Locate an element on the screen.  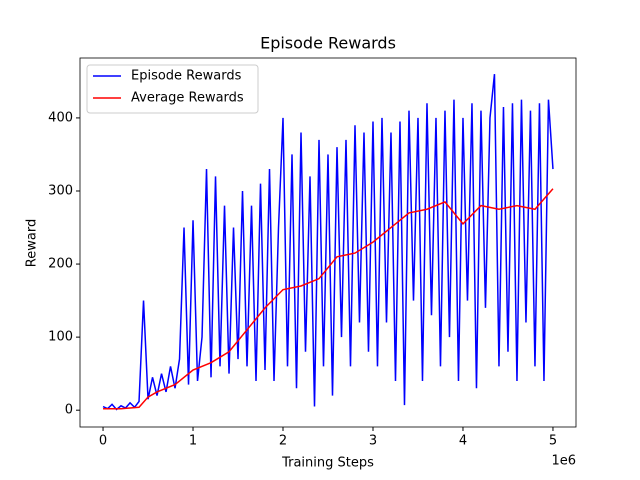
legend-label: Average Rewards is located at coordinates (187, 98).